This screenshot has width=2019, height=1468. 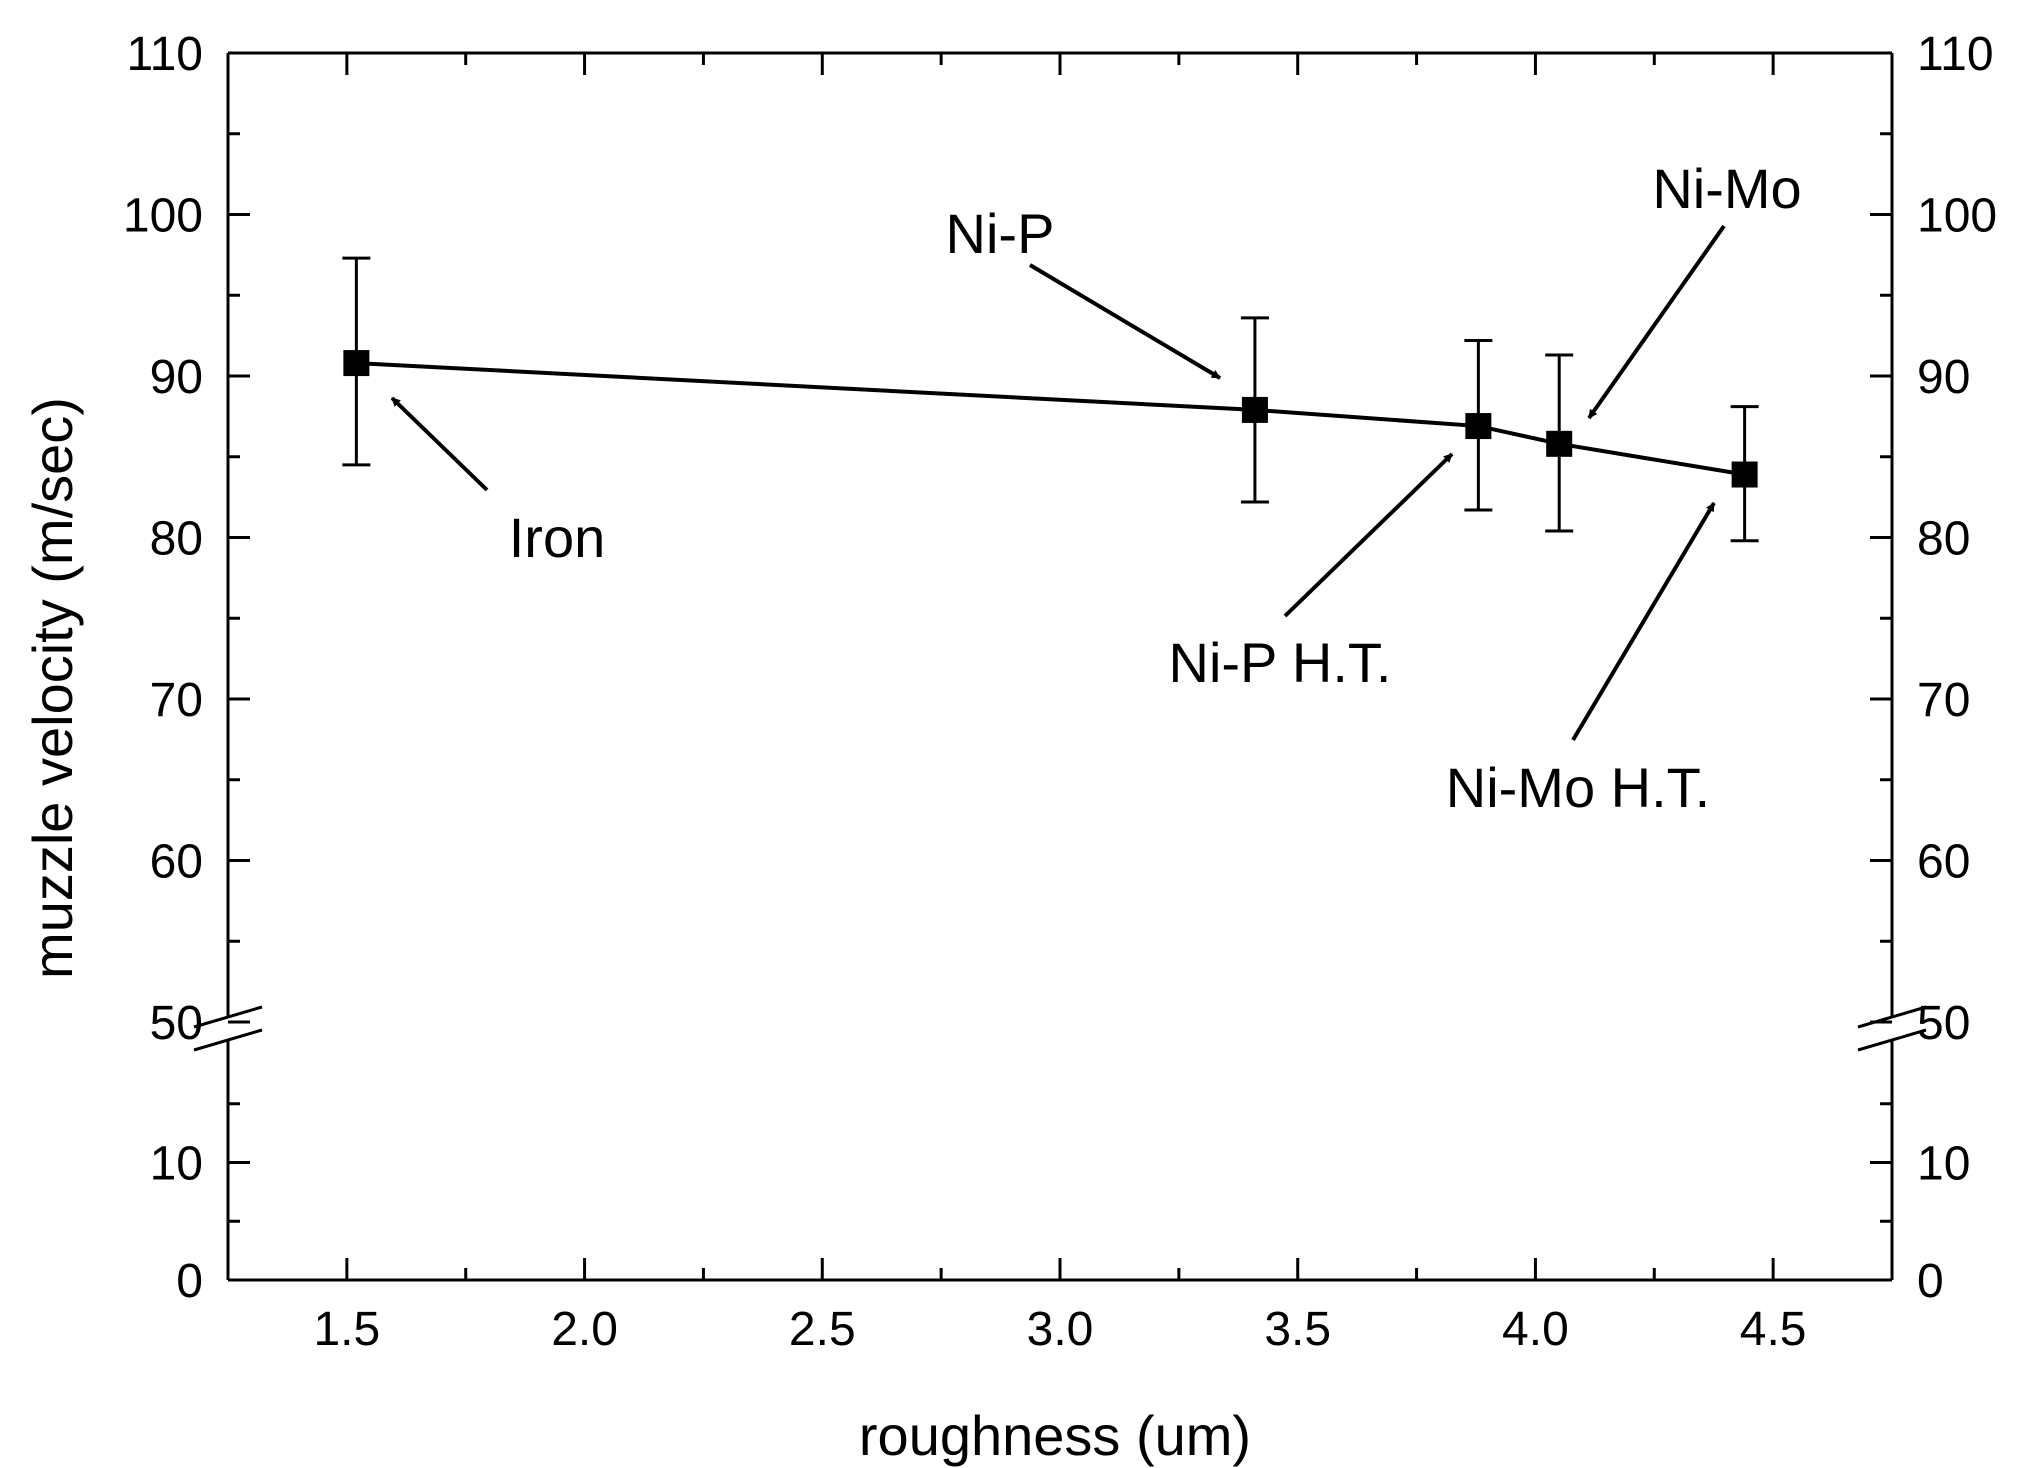 What do you see at coordinates (1943, 862) in the screenshot?
I see `y-tick-label-right: 60` at bounding box center [1943, 862].